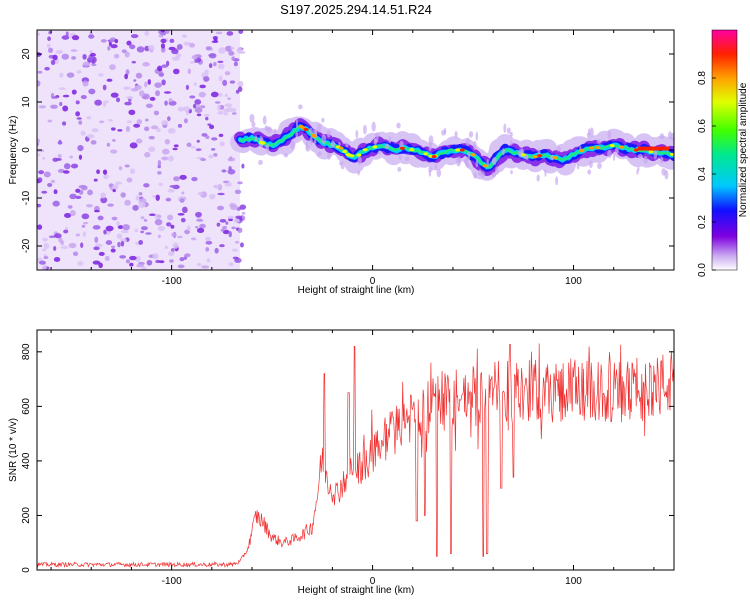  Describe the element at coordinates (26, 197) in the screenshot. I see `y-tick-label: -10` at that location.